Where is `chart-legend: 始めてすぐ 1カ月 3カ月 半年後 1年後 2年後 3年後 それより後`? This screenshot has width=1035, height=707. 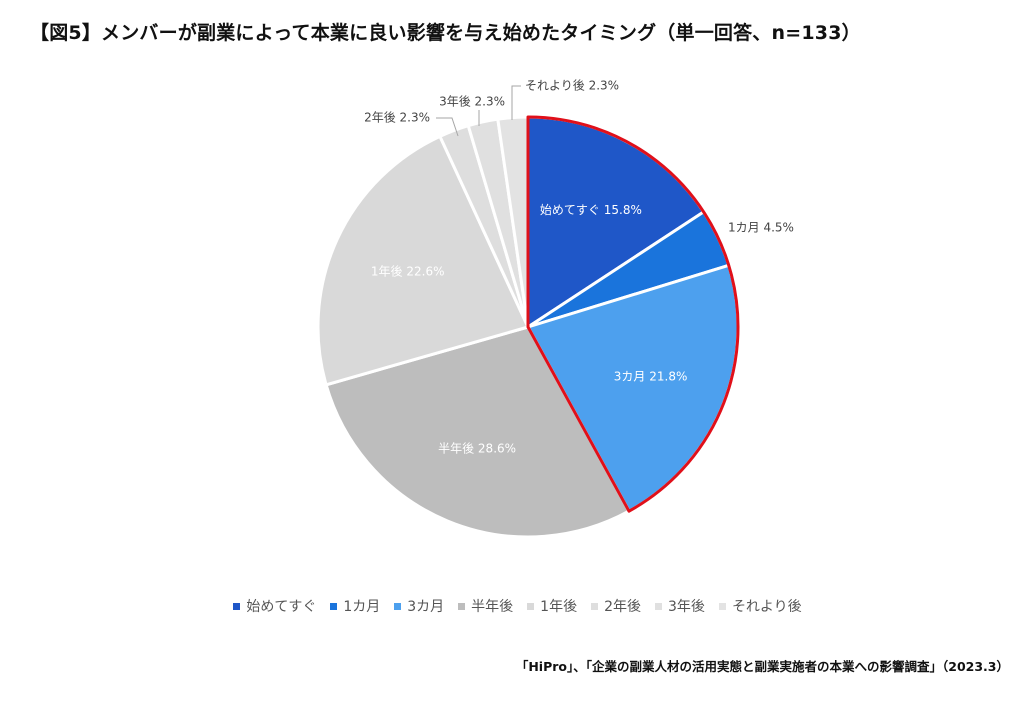
chart-legend: 始めてすぐ 1カ月 3カ月 半年後 1年後 2年後 3年後 それより後 is located at coordinates (517, 606).